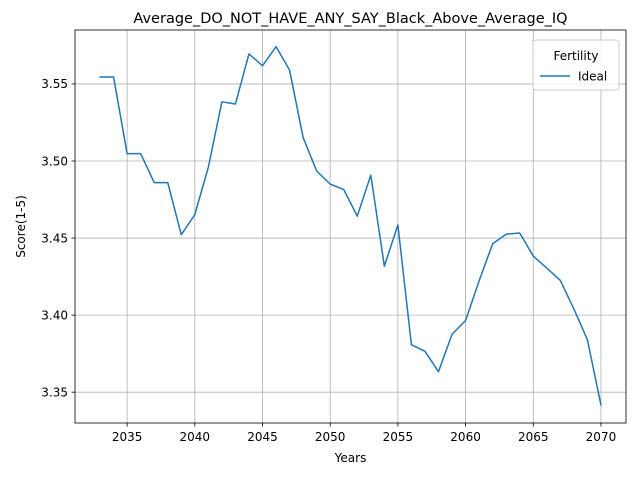  I want to click on x-tick-label: 2045, so click(262, 437).